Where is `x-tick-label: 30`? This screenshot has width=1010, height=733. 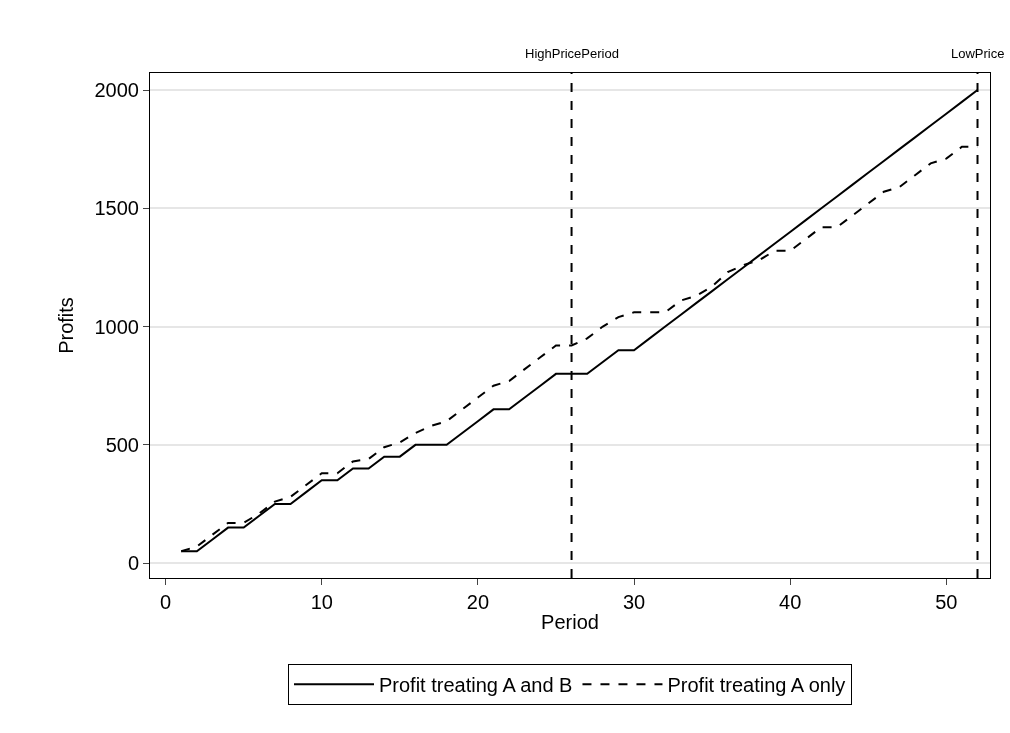
x-tick-label: 30 is located at coordinates (634, 602).